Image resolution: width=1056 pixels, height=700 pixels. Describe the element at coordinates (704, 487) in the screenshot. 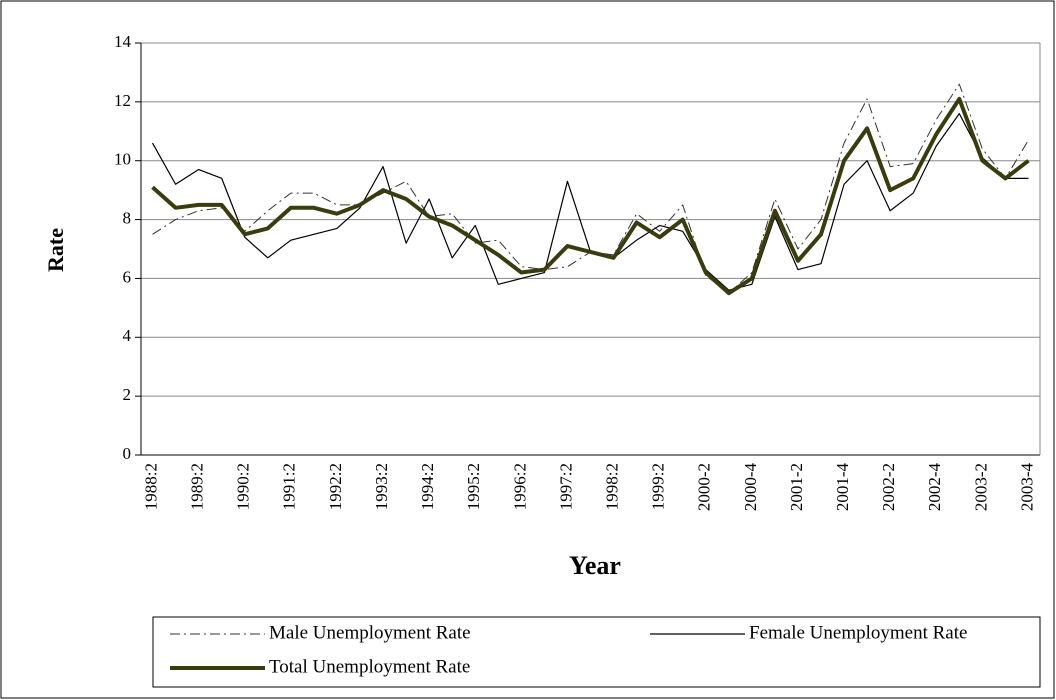

I see `x-tick-label: 2000-2` at that location.